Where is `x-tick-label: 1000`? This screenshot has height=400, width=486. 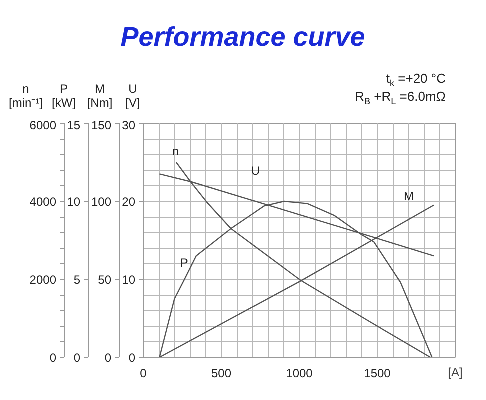
x-tick-label: 1000 is located at coordinates (300, 373).